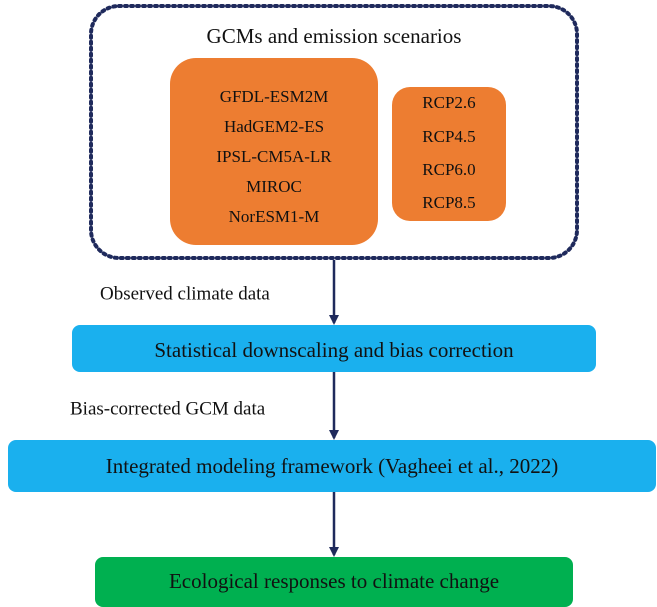  What do you see at coordinates (448, 136) in the screenshot?
I see `scenario-item: RCP4.5` at bounding box center [448, 136].